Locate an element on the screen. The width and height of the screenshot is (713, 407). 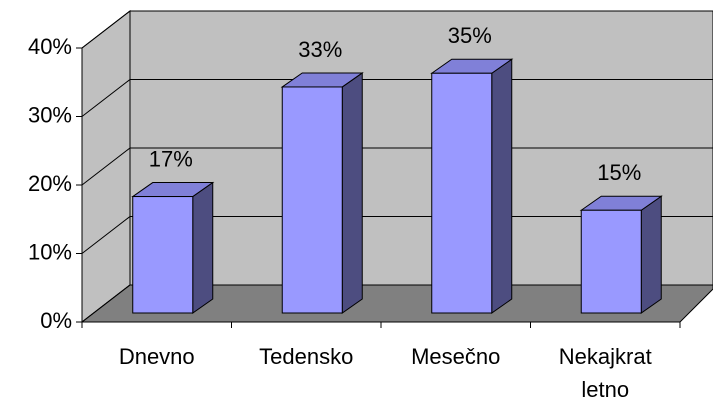
y-tick-label: 0% is located at coordinates (56, 320).